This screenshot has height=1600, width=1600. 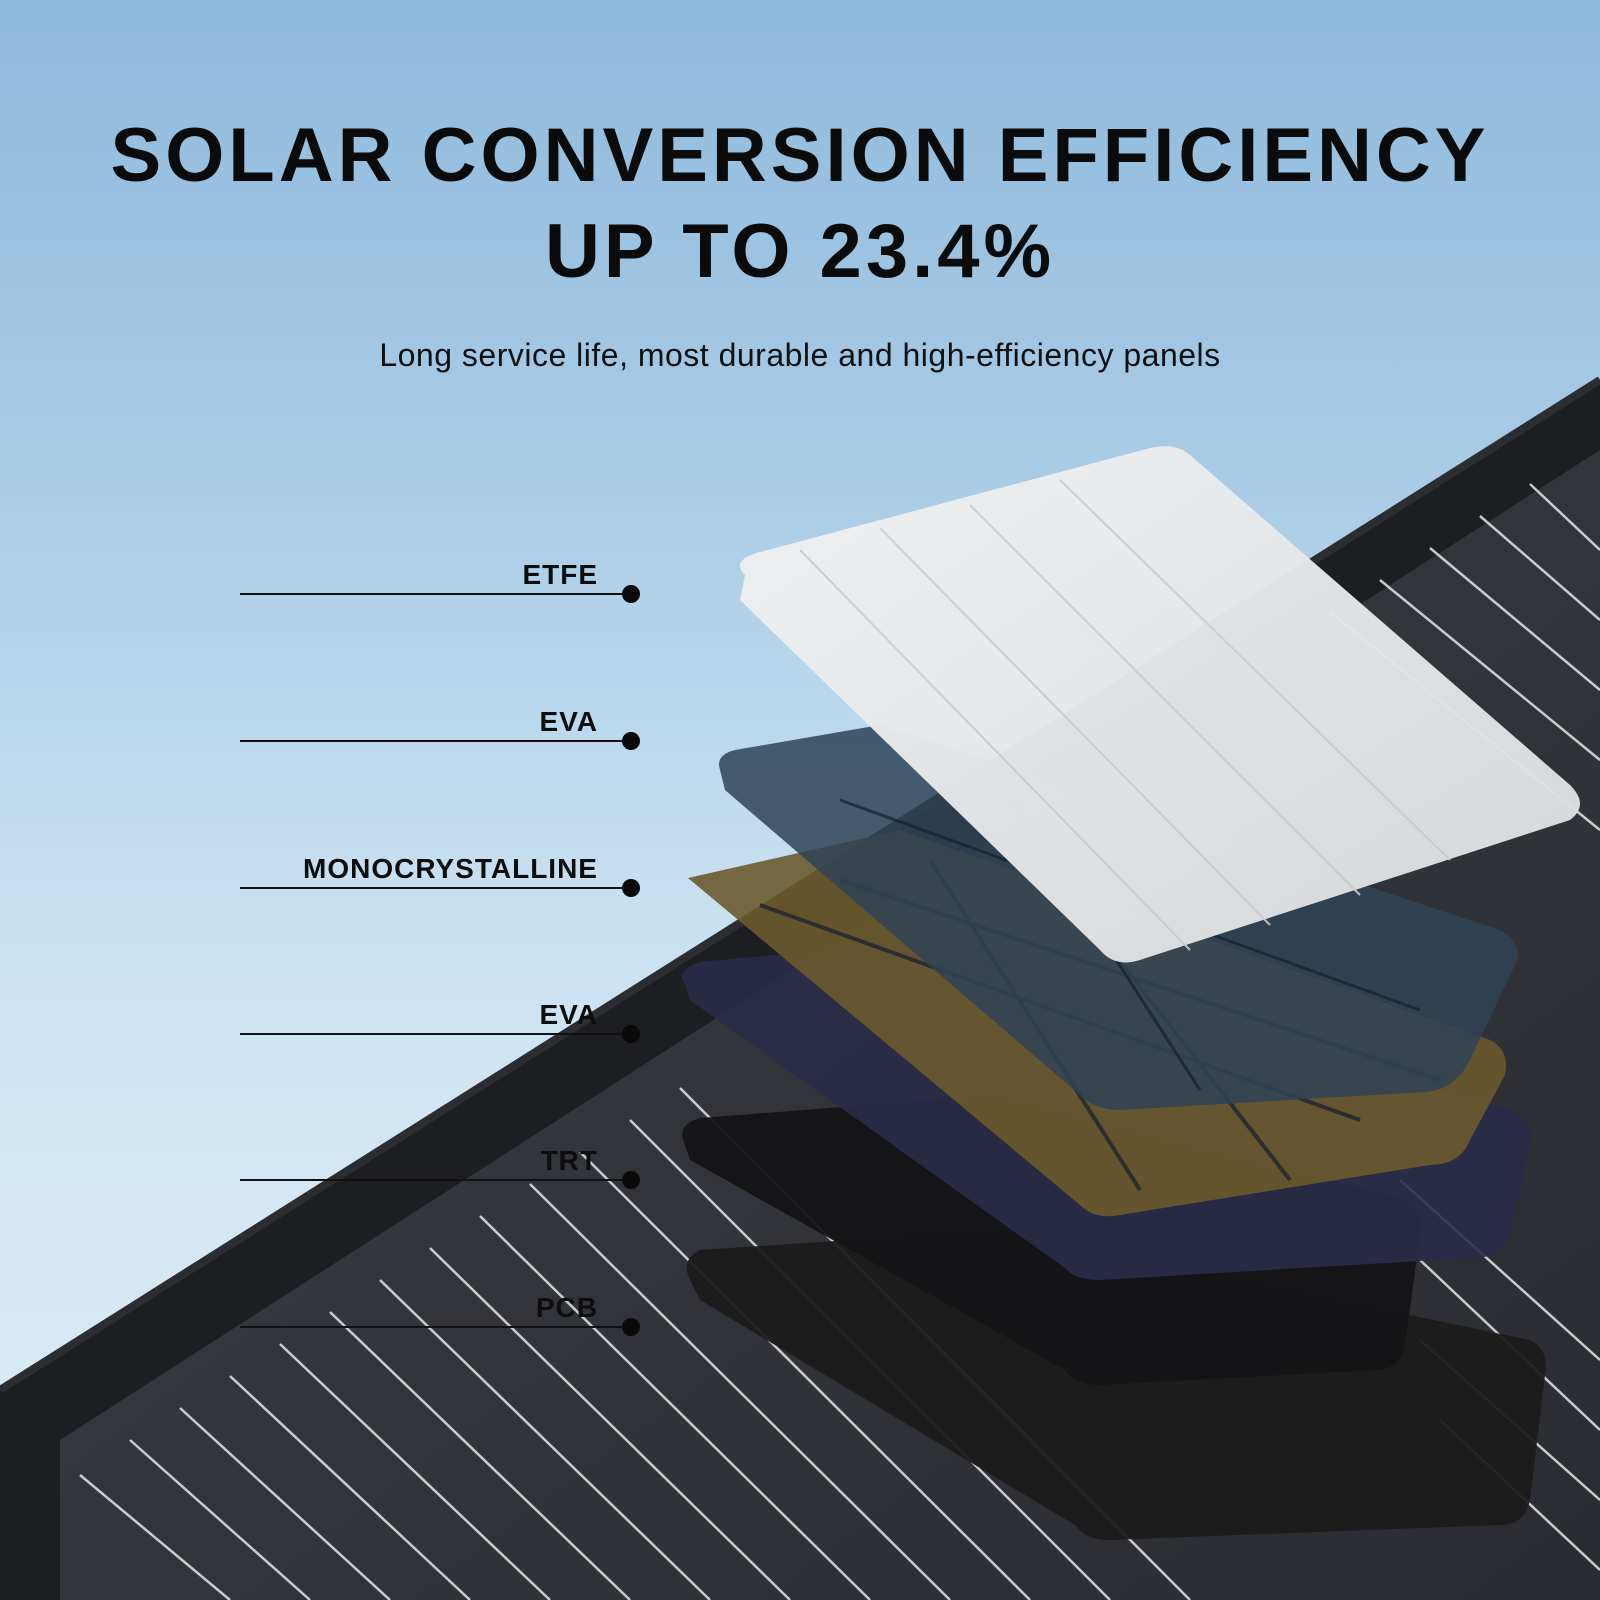 I want to click on callout-label: MONOCRYSTALLINE, so click(x=450, y=868).